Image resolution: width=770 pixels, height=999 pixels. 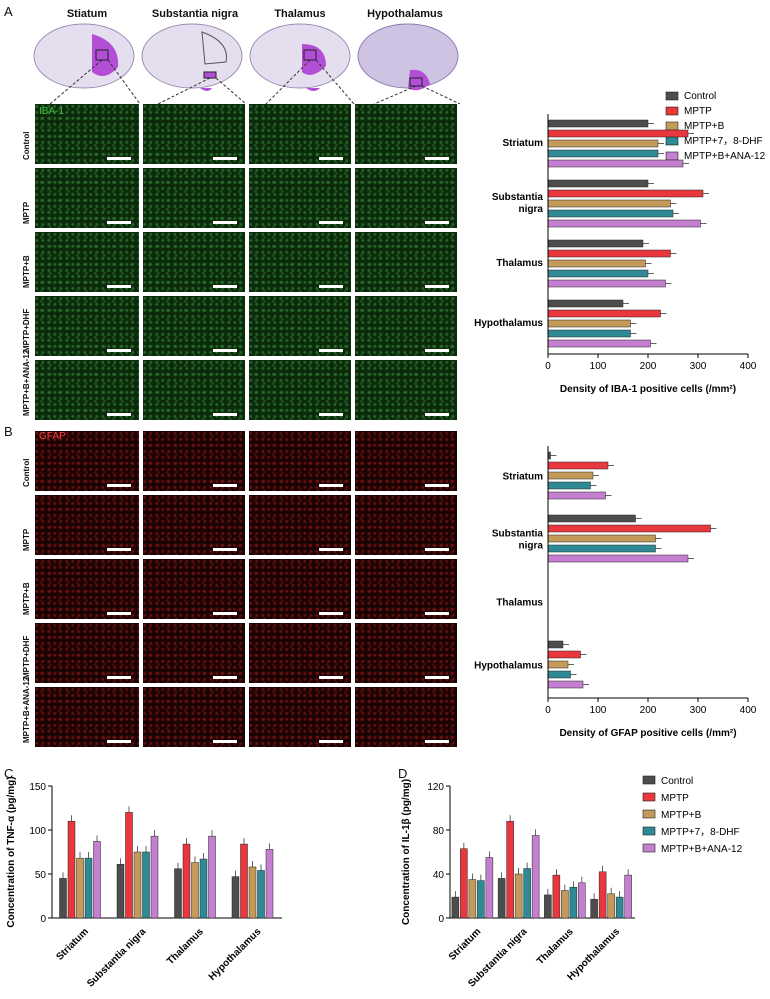 I want to click on micrograph-r4-c2, so click(x=300, y=717).